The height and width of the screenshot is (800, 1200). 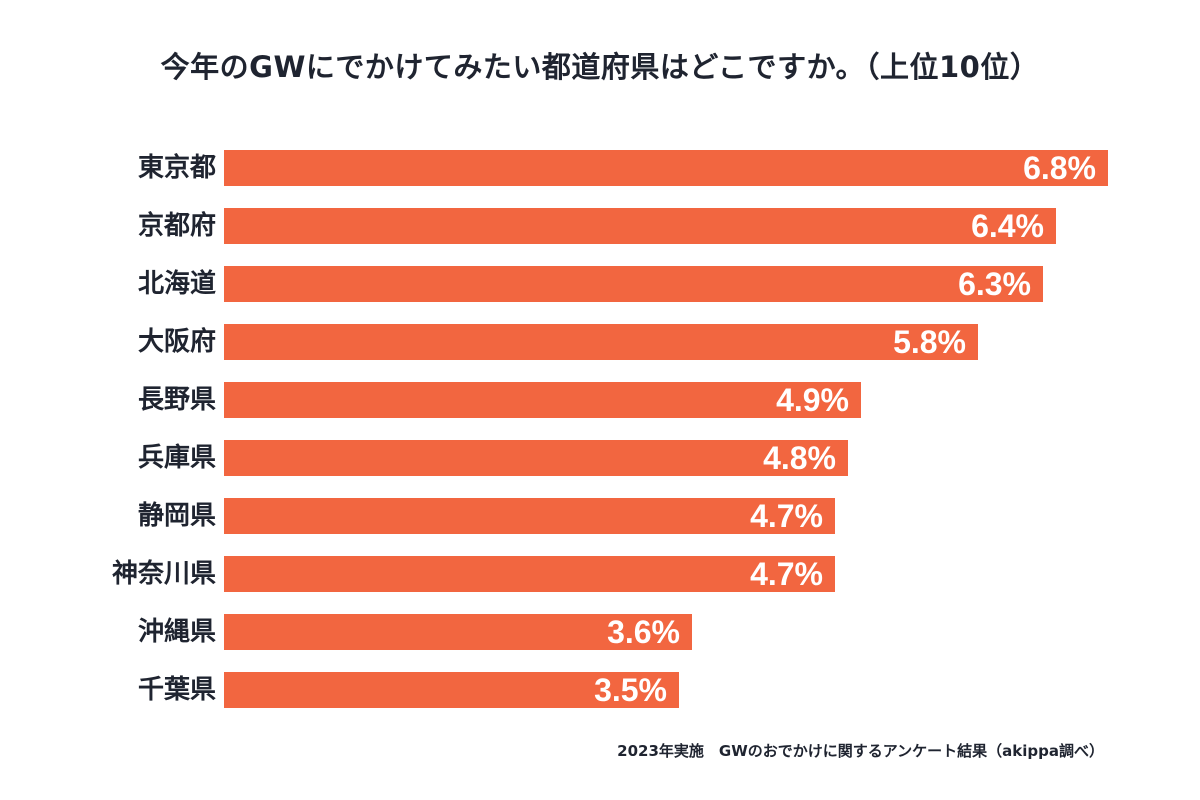 I want to click on bar-group-3: 北海道 6.3%, so click(x=590, y=284).